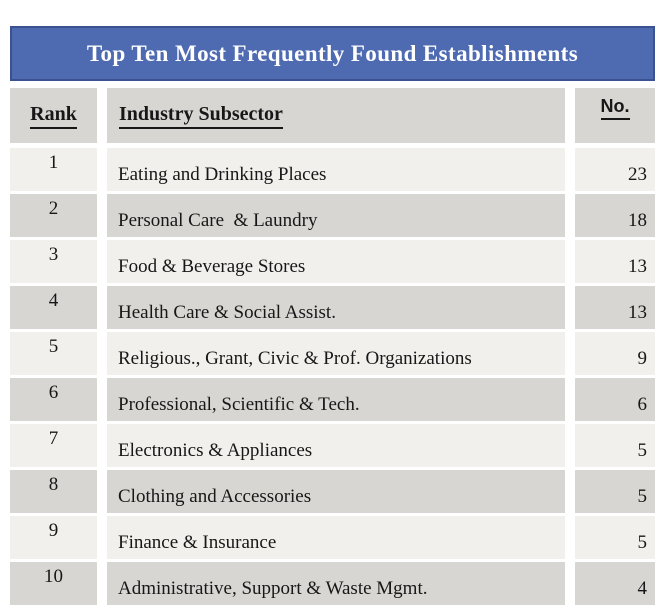  I want to click on header-cell-count: No., so click(615, 115).